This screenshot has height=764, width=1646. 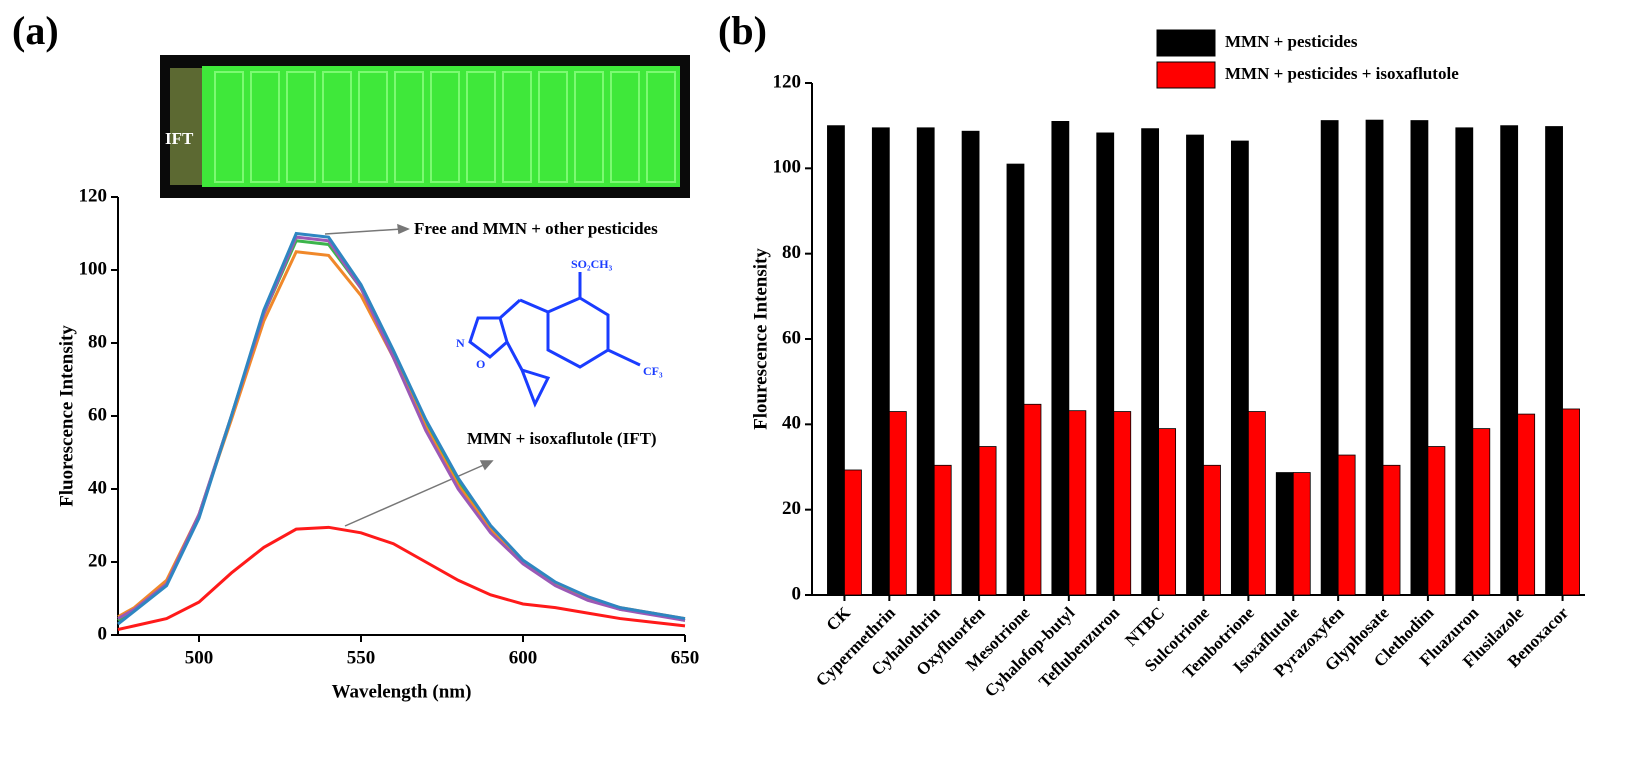 I want to click on legend-label: MMN + pesticides + isoxaflutole, so click(x=1342, y=73).